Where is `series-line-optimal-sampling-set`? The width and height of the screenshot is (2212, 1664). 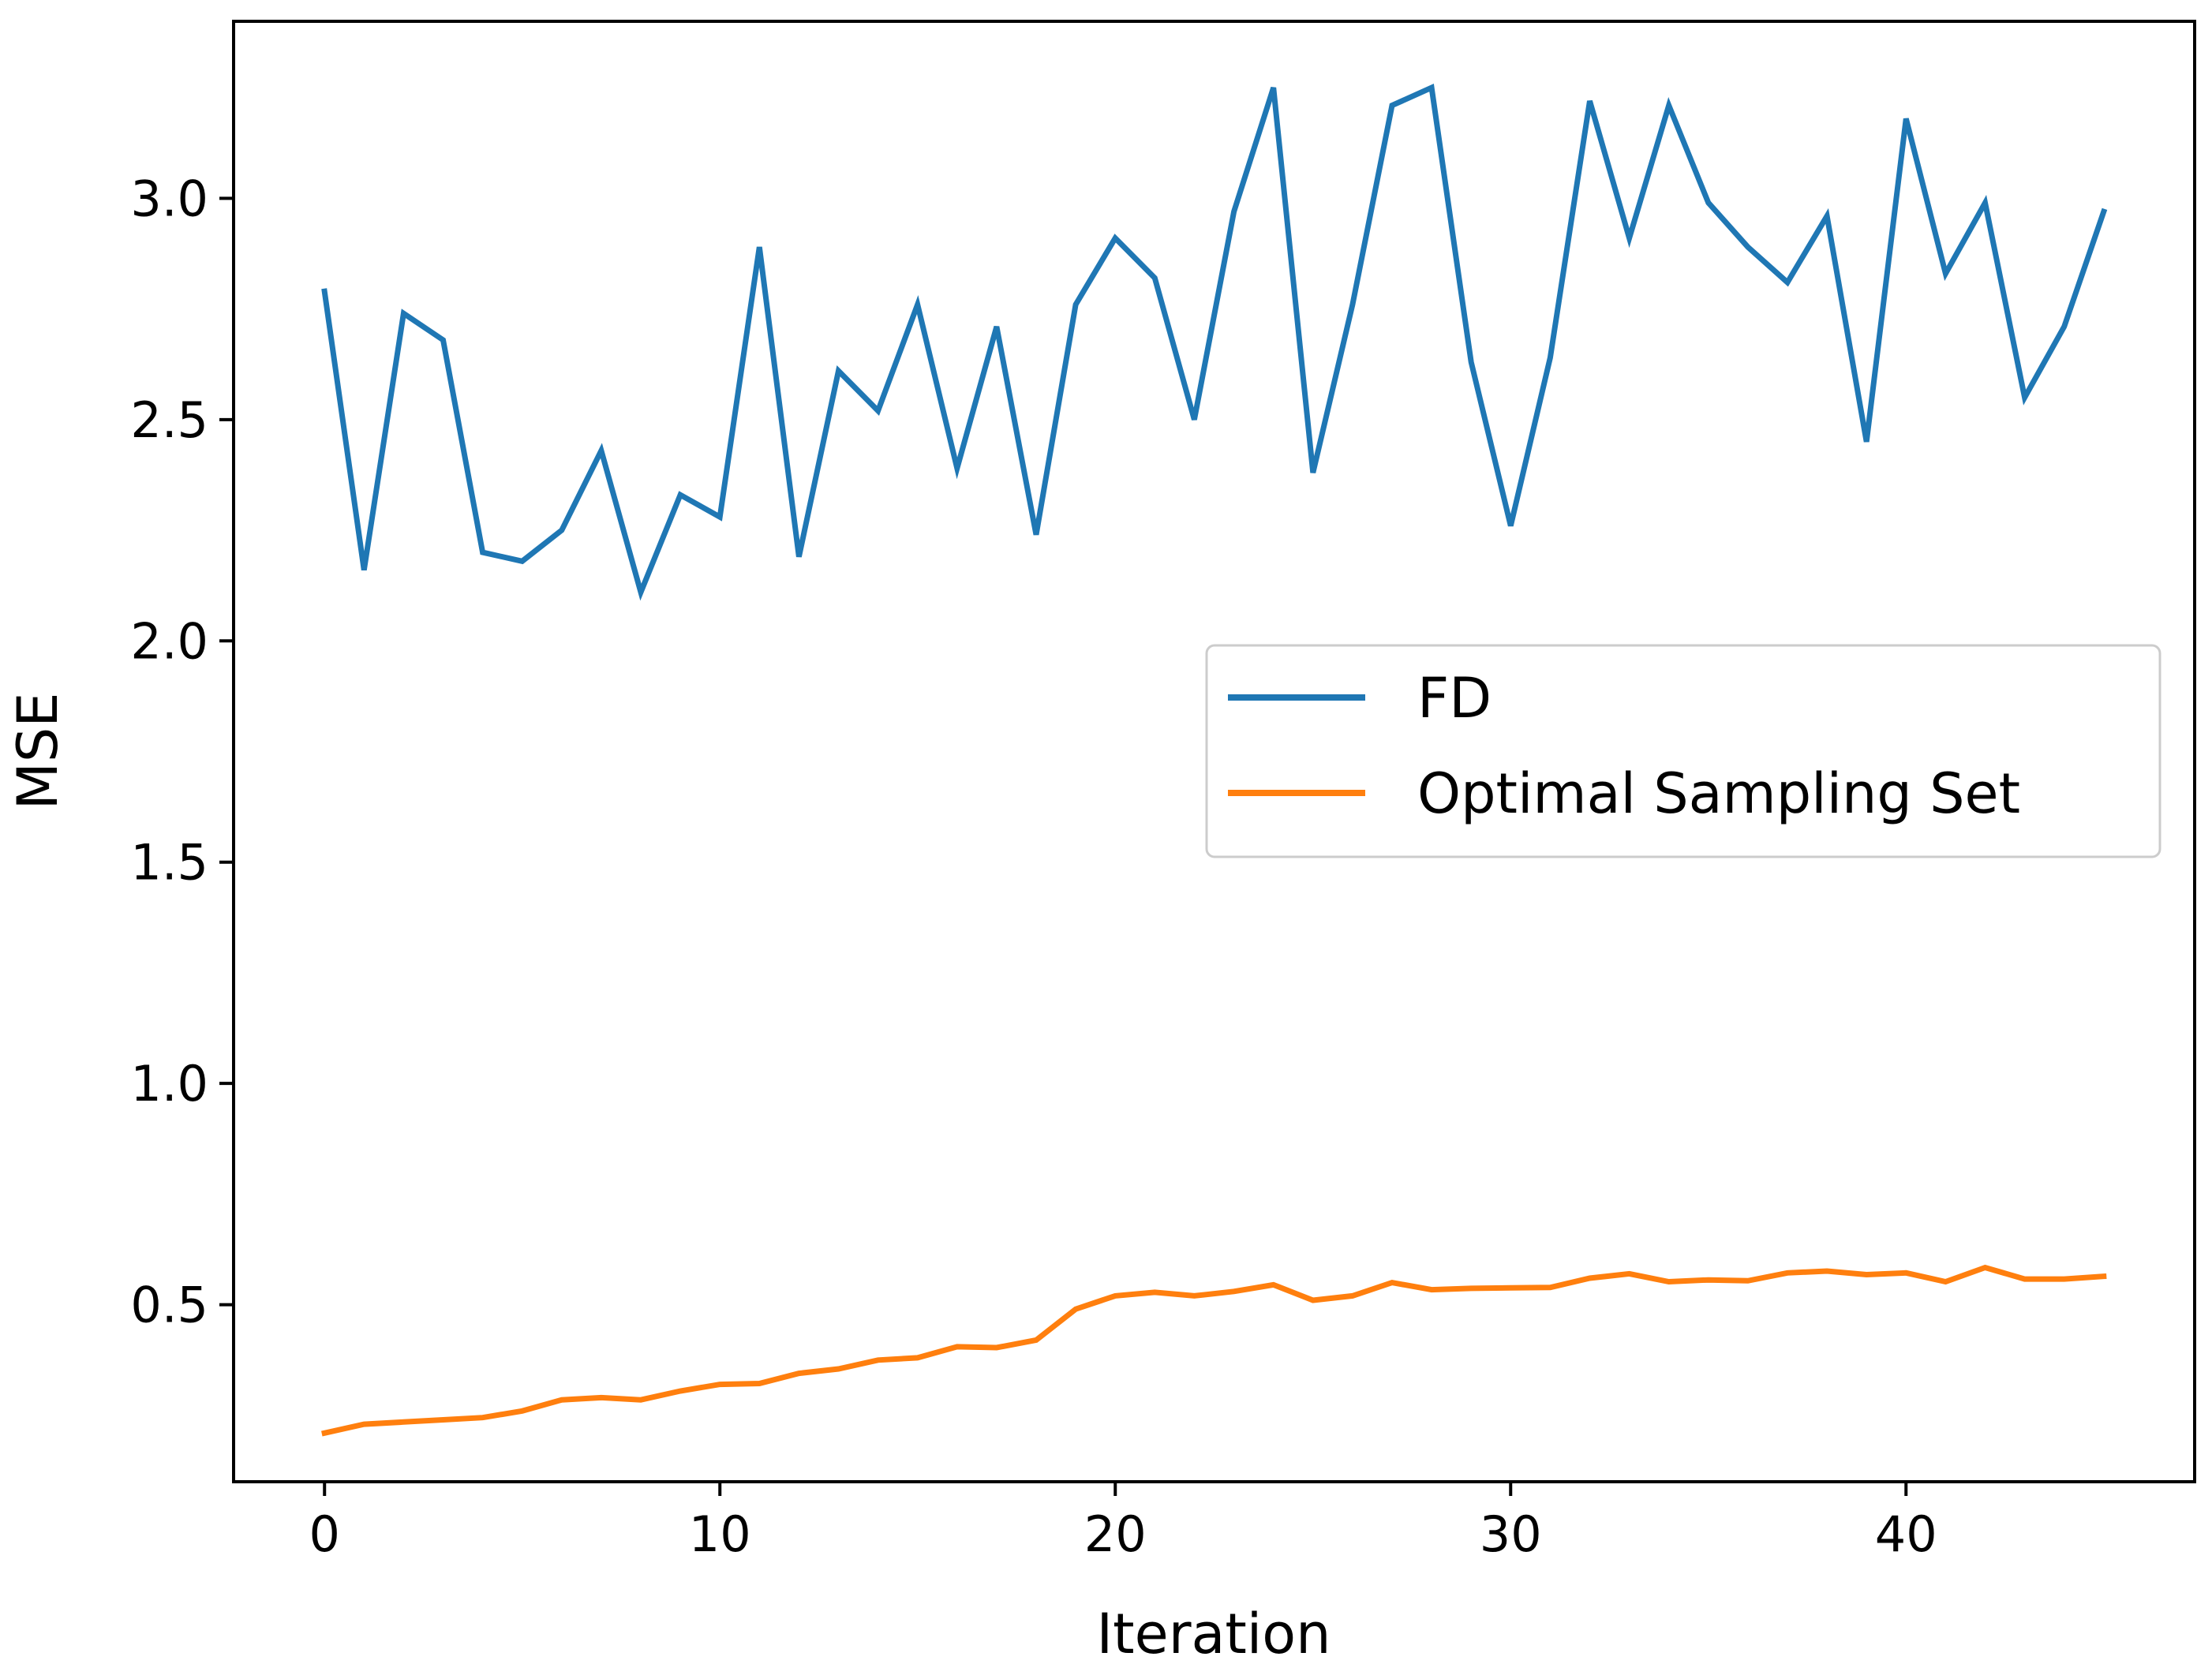 series-line-optimal-sampling-set is located at coordinates (1214, 1350).